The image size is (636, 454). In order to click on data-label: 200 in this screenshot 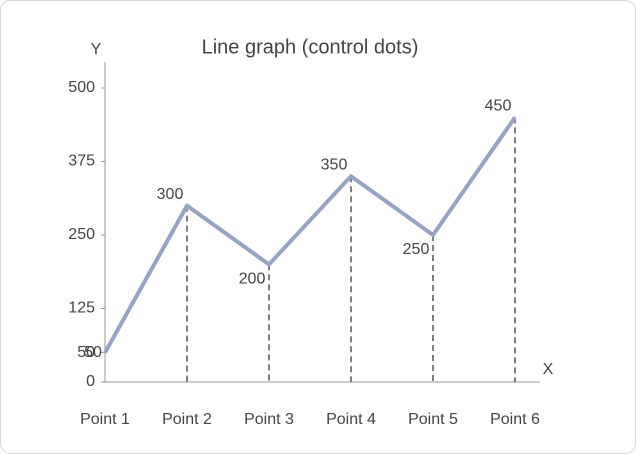, I will do `click(252, 279)`.